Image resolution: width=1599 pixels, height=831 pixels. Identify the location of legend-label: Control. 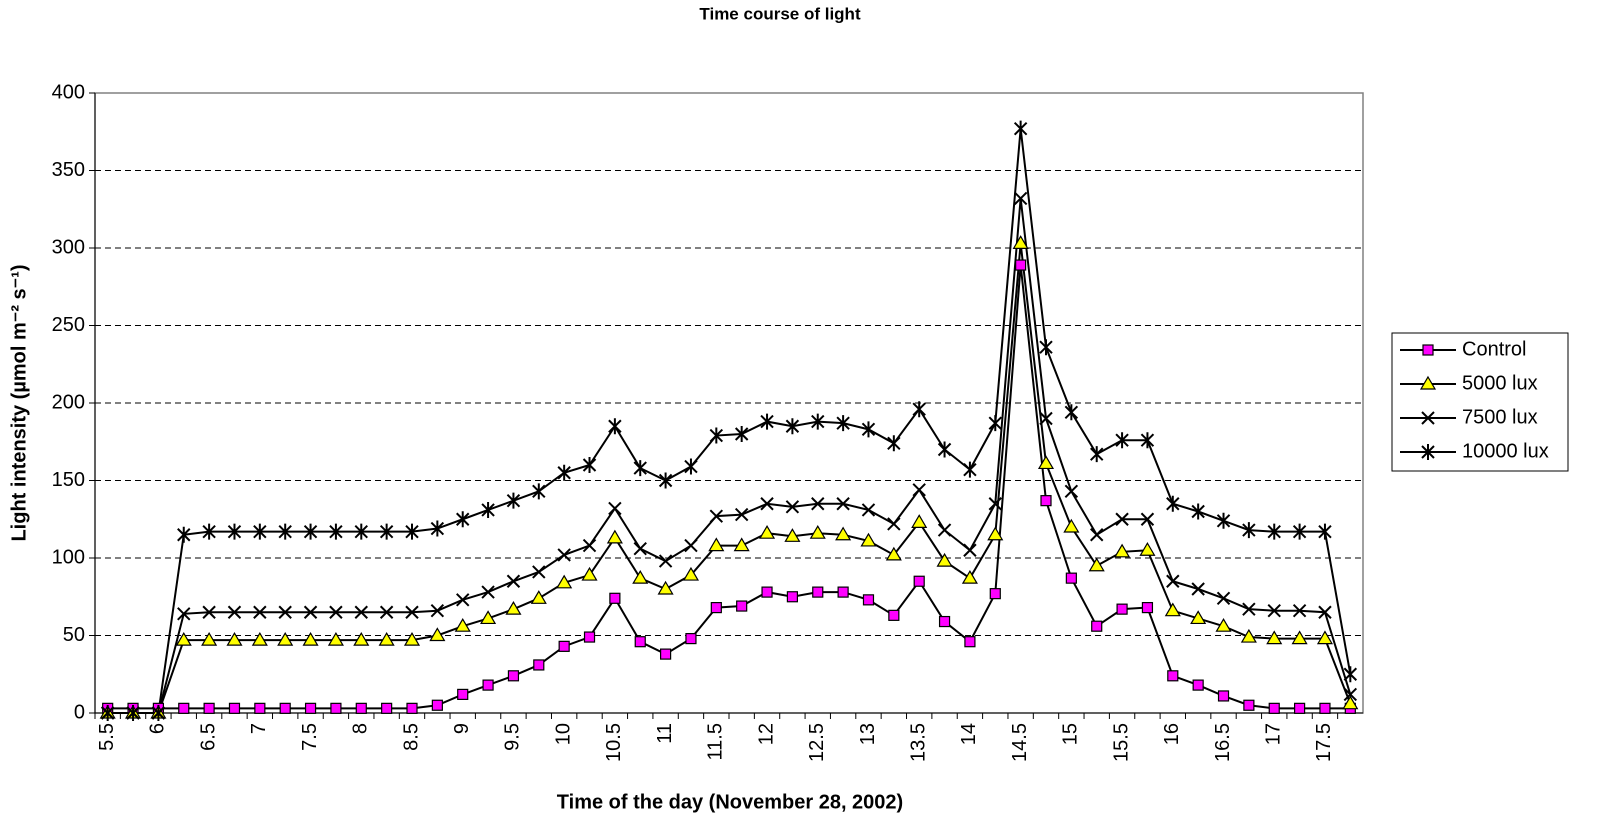
(1494, 349).